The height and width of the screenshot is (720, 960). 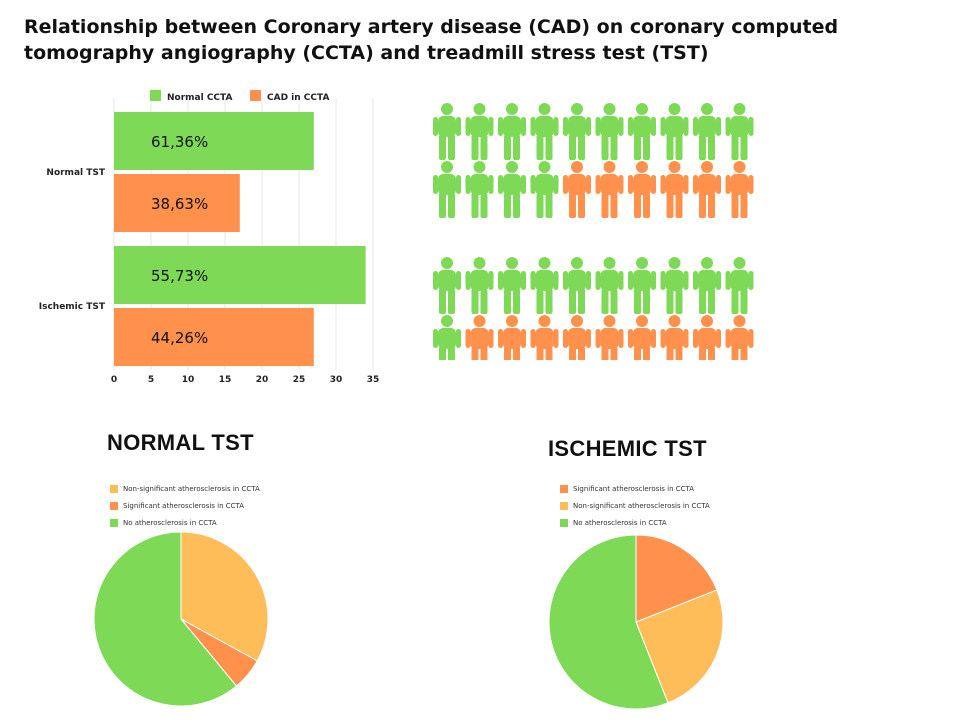 I want to click on bar-data-label: 61,36%, so click(x=179, y=142).